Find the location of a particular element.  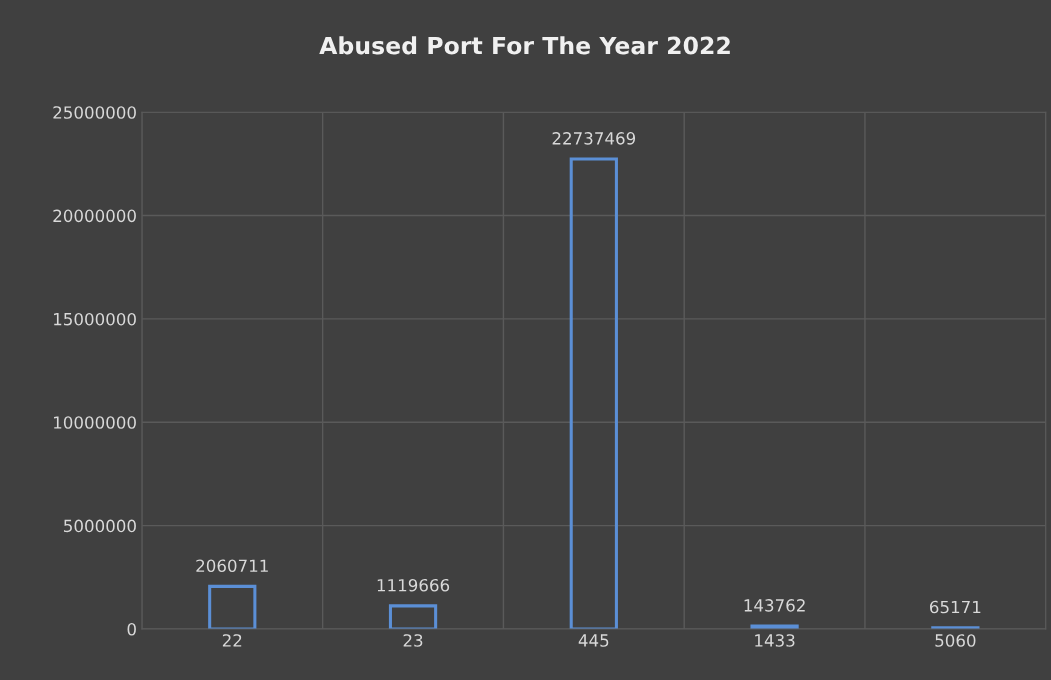

data-label: 143762 is located at coordinates (774, 605).